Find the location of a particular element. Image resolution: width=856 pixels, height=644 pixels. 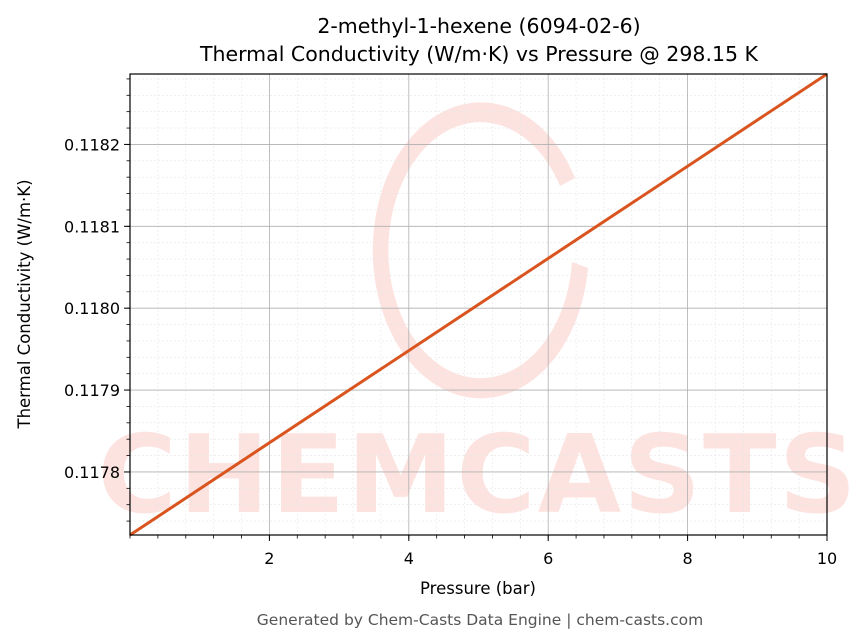

chart-title: 2-methyl-1-hexene (6094-02-6) is located at coordinates (478, 26).